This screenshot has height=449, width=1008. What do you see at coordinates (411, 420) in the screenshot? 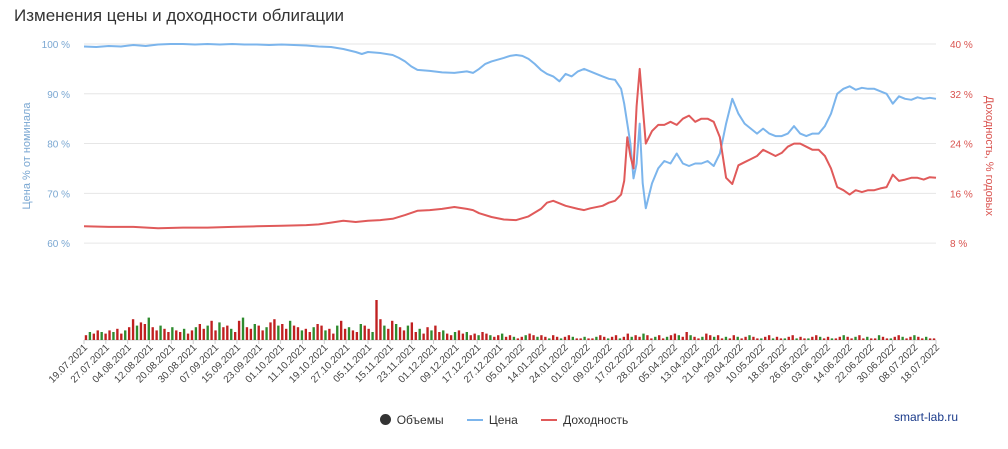
I see `legend-item-volume: Объемы` at bounding box center [411, 420].